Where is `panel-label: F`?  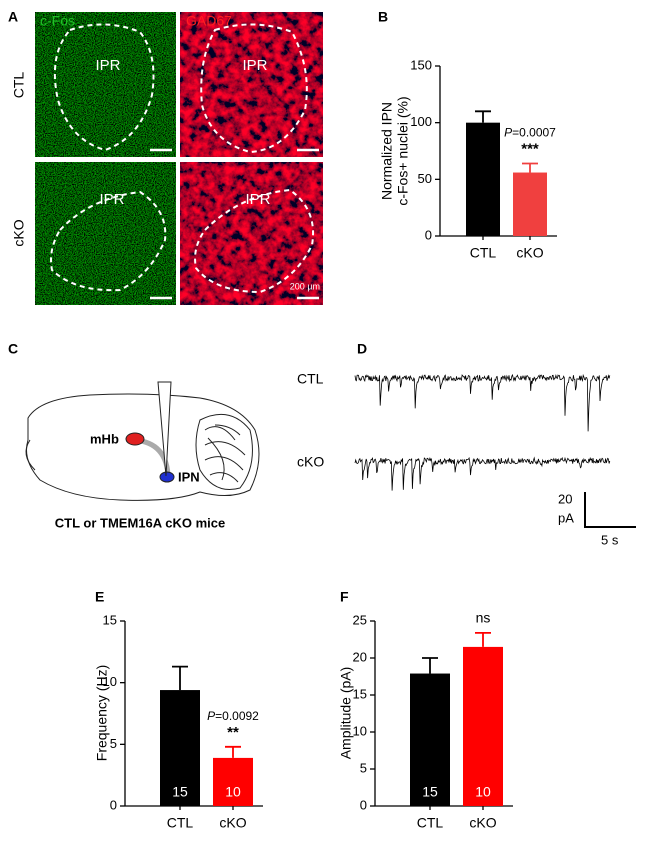 panel-label: F is located at coordinates (344, 597).